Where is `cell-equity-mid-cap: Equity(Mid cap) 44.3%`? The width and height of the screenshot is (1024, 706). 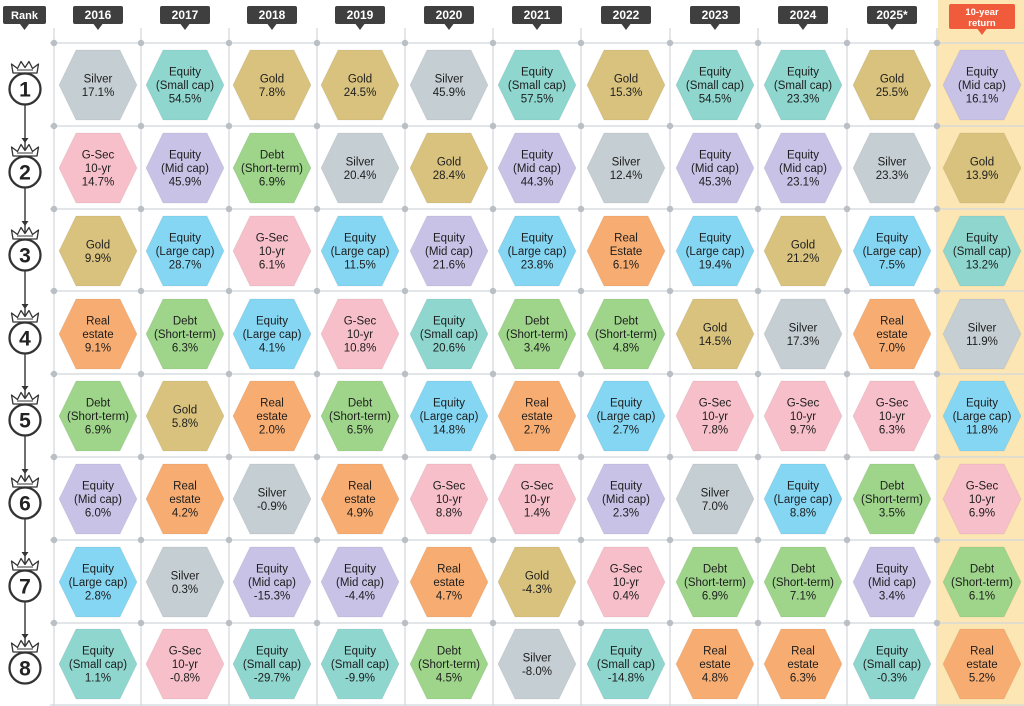 cell-equity-mid-cap: Equity(Mid cap) 44.3% is located at coordinates (537, 168).